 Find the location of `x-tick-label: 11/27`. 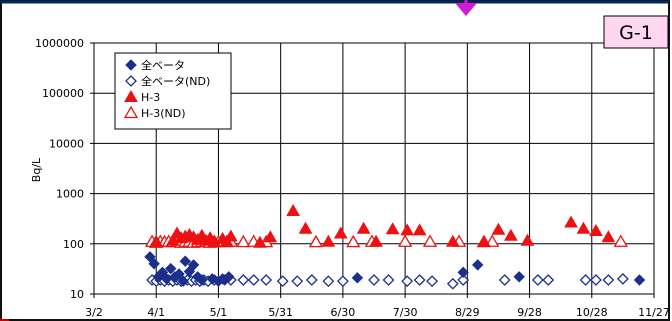

x-tick-label: 11/27 is located at coordinates (654, 312).